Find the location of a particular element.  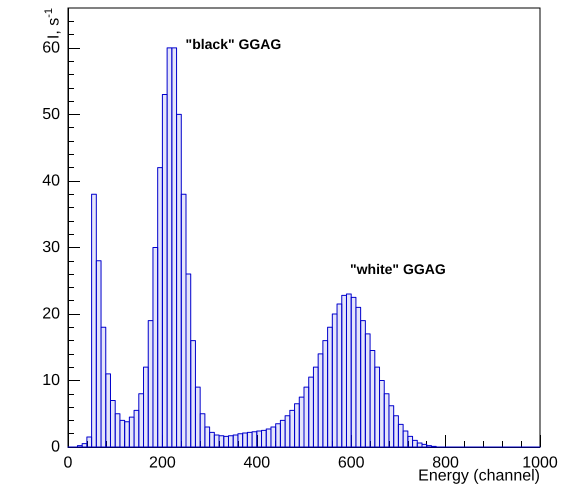

y-tick-label: 60 is located at coordinates (51, 47).